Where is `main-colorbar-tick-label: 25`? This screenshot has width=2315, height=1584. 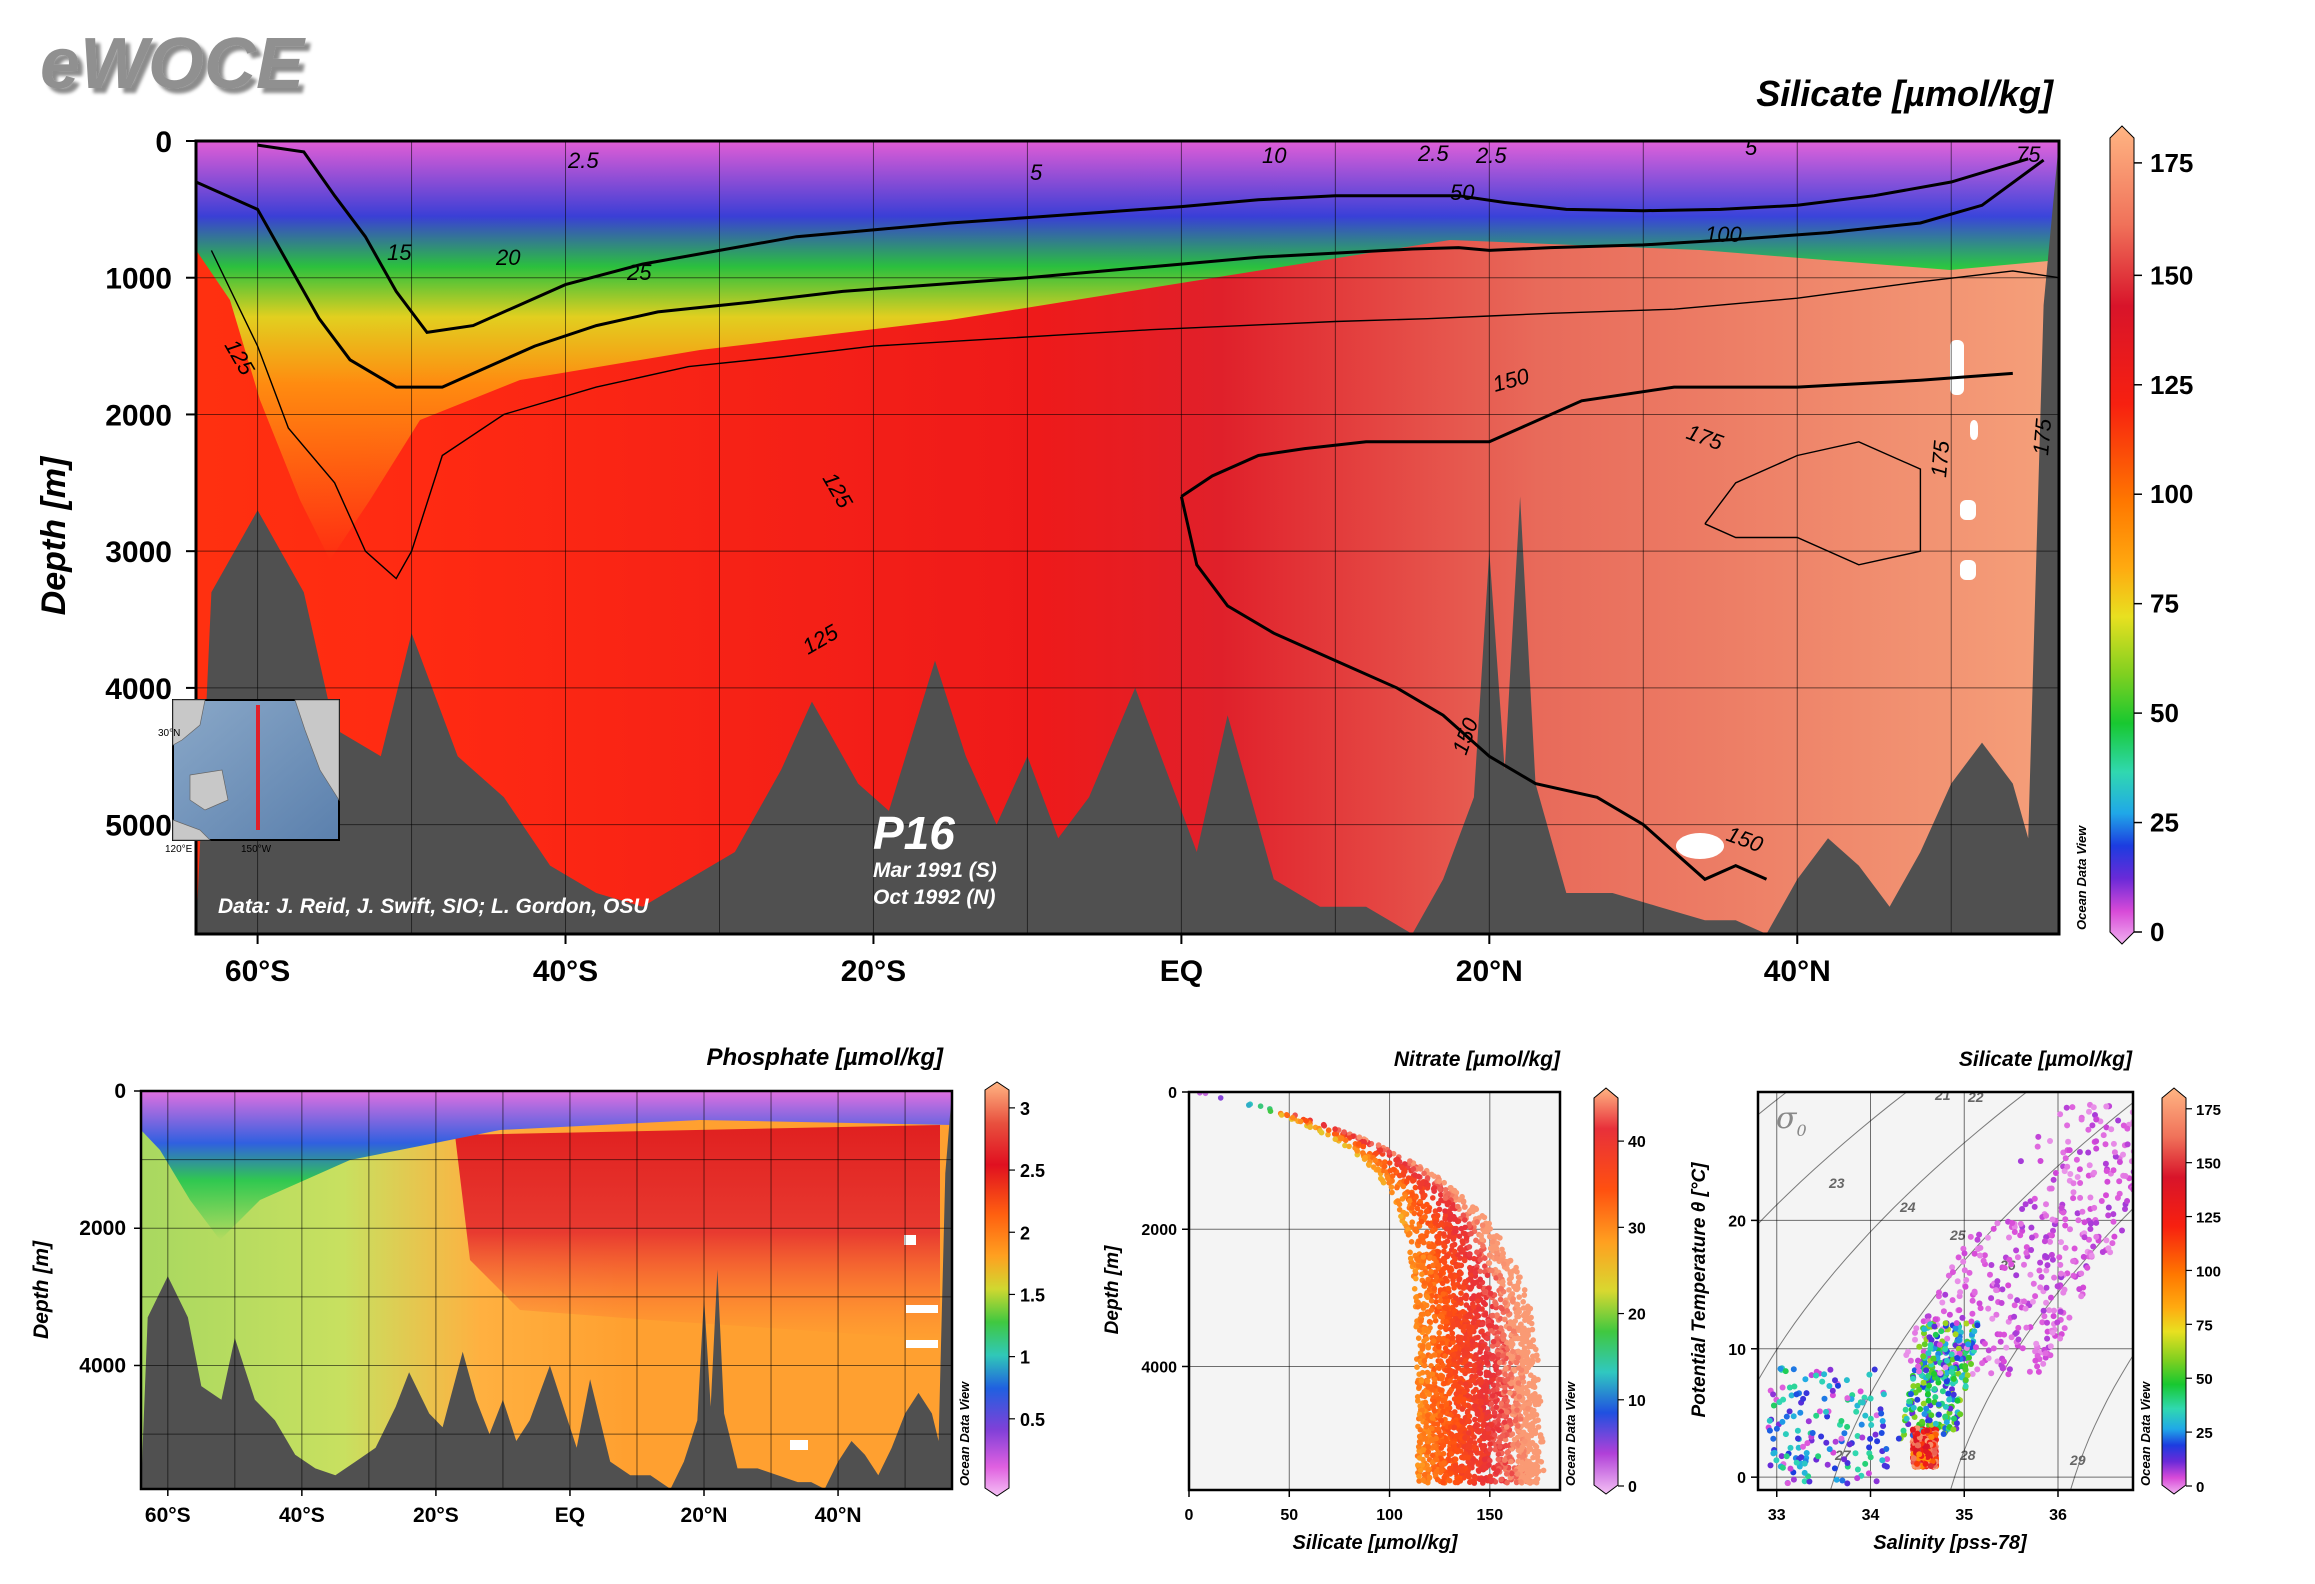 main-colorbar-tick-label: 25 is located at coordinates (2164, 823).